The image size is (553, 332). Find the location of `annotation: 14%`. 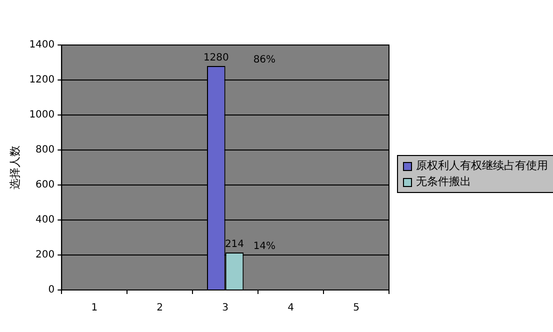

annotation: 14% is located at coordinates (264, 246).